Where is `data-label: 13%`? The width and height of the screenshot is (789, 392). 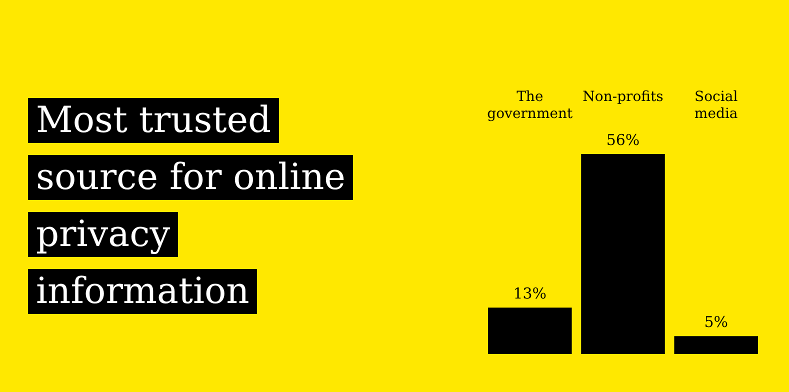 data-label: 13% is located at coordinates (530, 293).